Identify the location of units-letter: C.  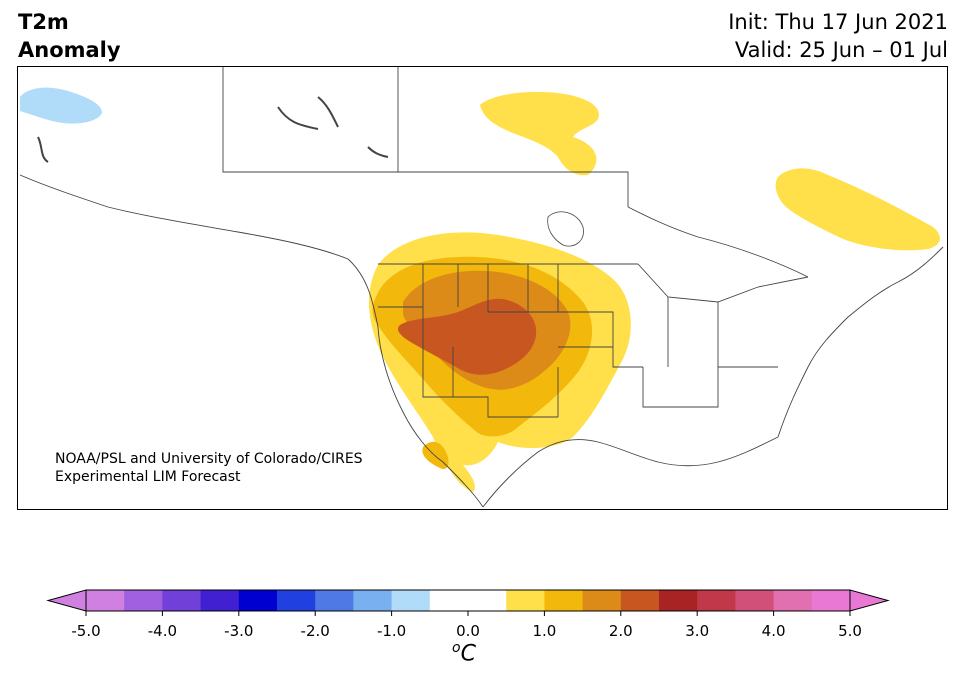
(468, 654).